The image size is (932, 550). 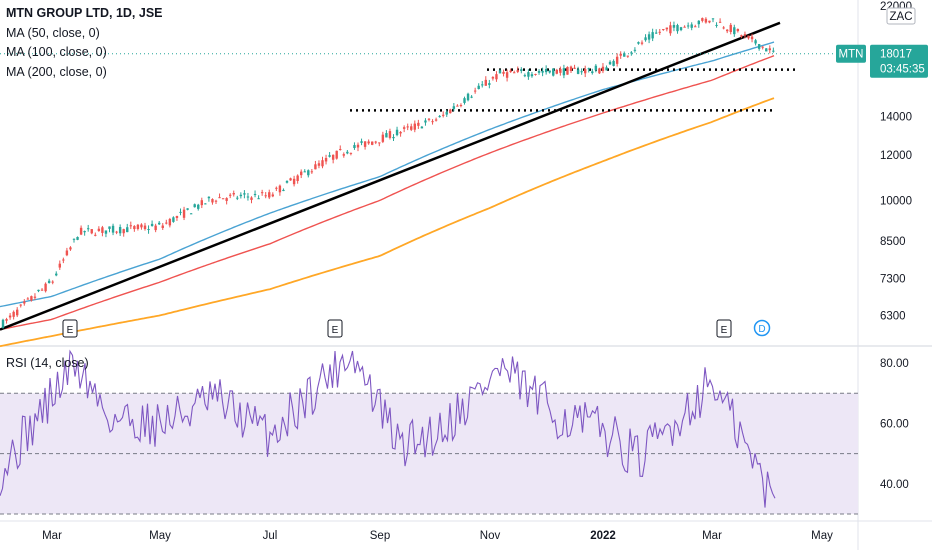 What do you see at coordinates (52, 536) in the screenshot?
I see `time-tick-label: Mar` at bounding box center [52, 536].